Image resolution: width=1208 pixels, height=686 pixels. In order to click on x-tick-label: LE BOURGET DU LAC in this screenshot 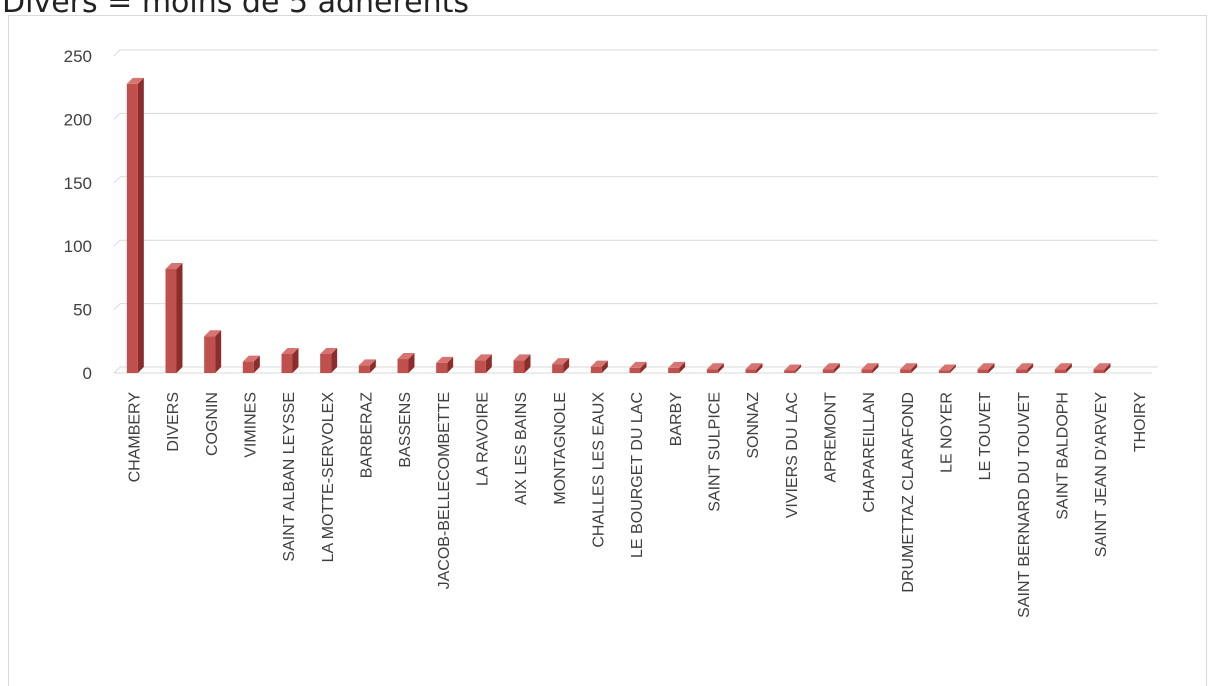, I will do `click(637, 475)`.